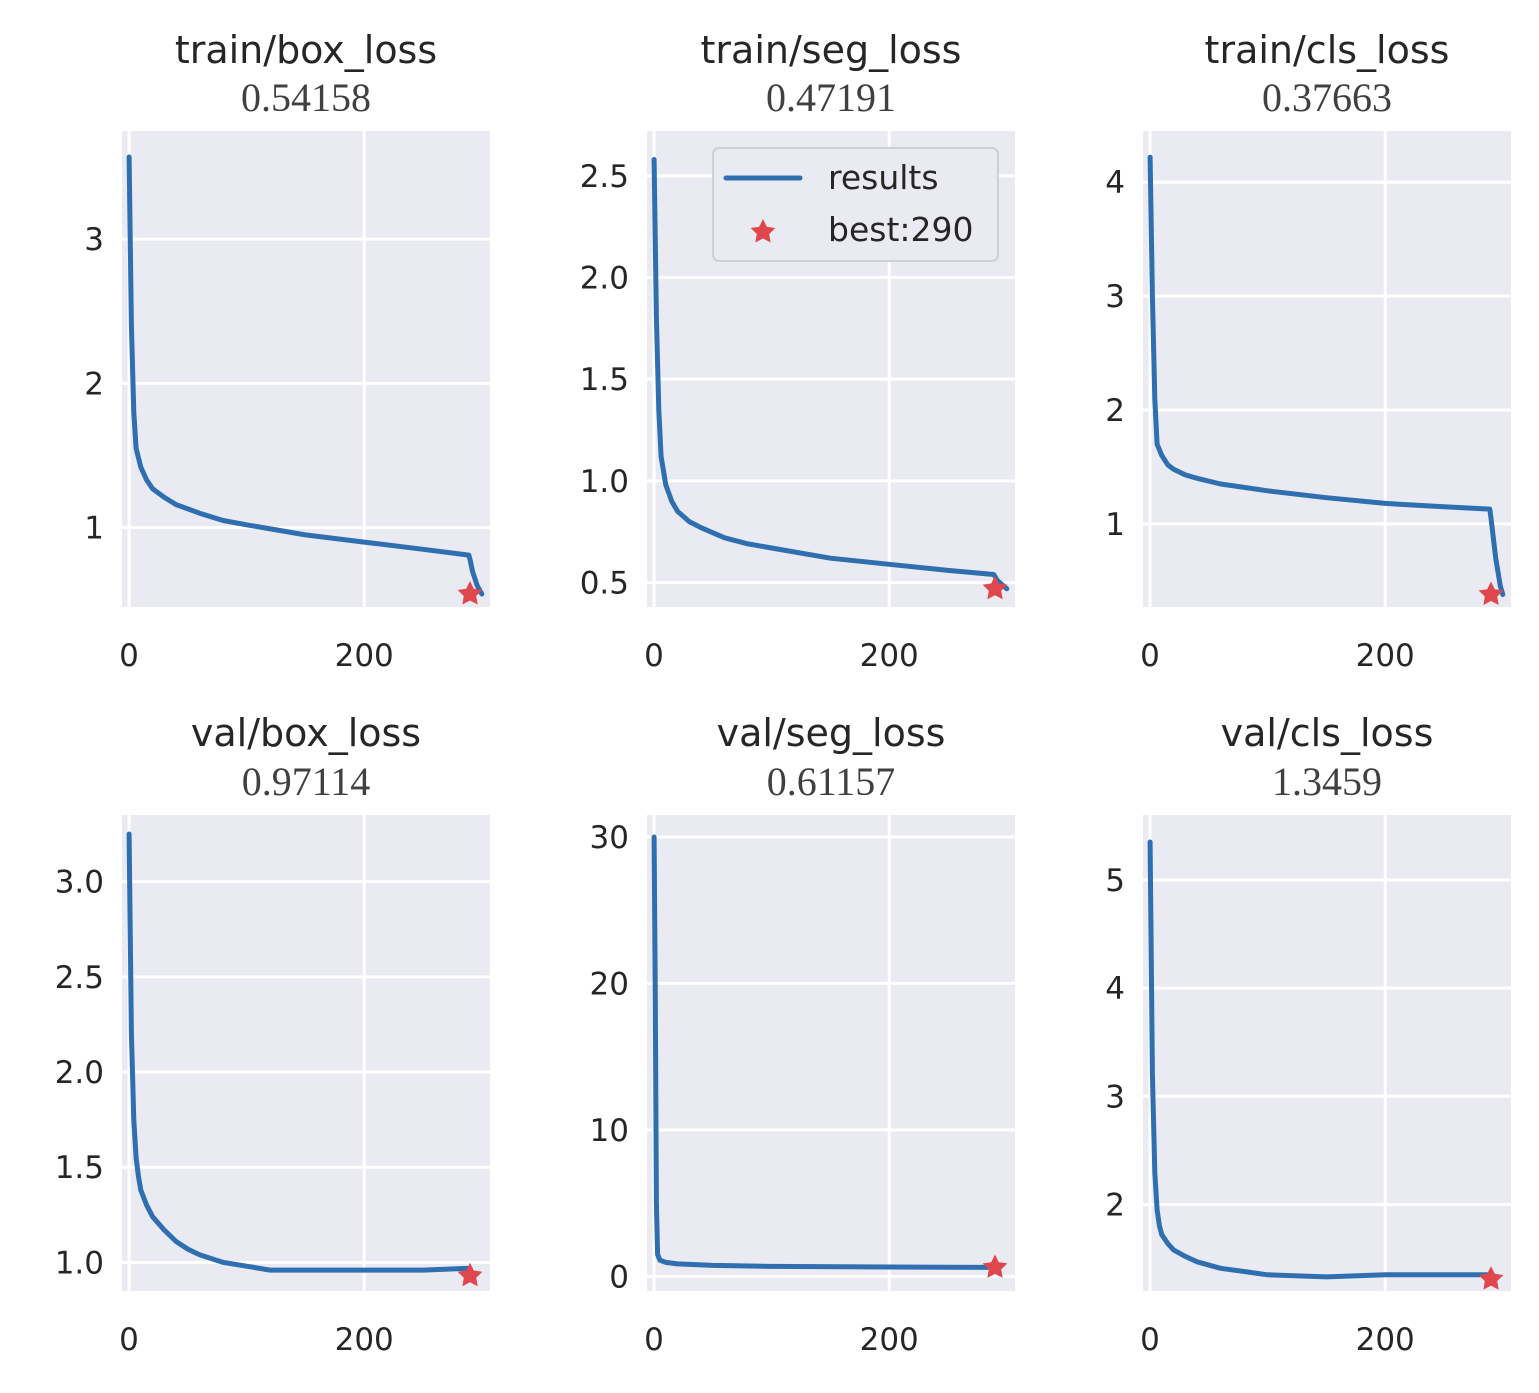  I want to click on chart-title: train/seg_loss, so click(831, 50).